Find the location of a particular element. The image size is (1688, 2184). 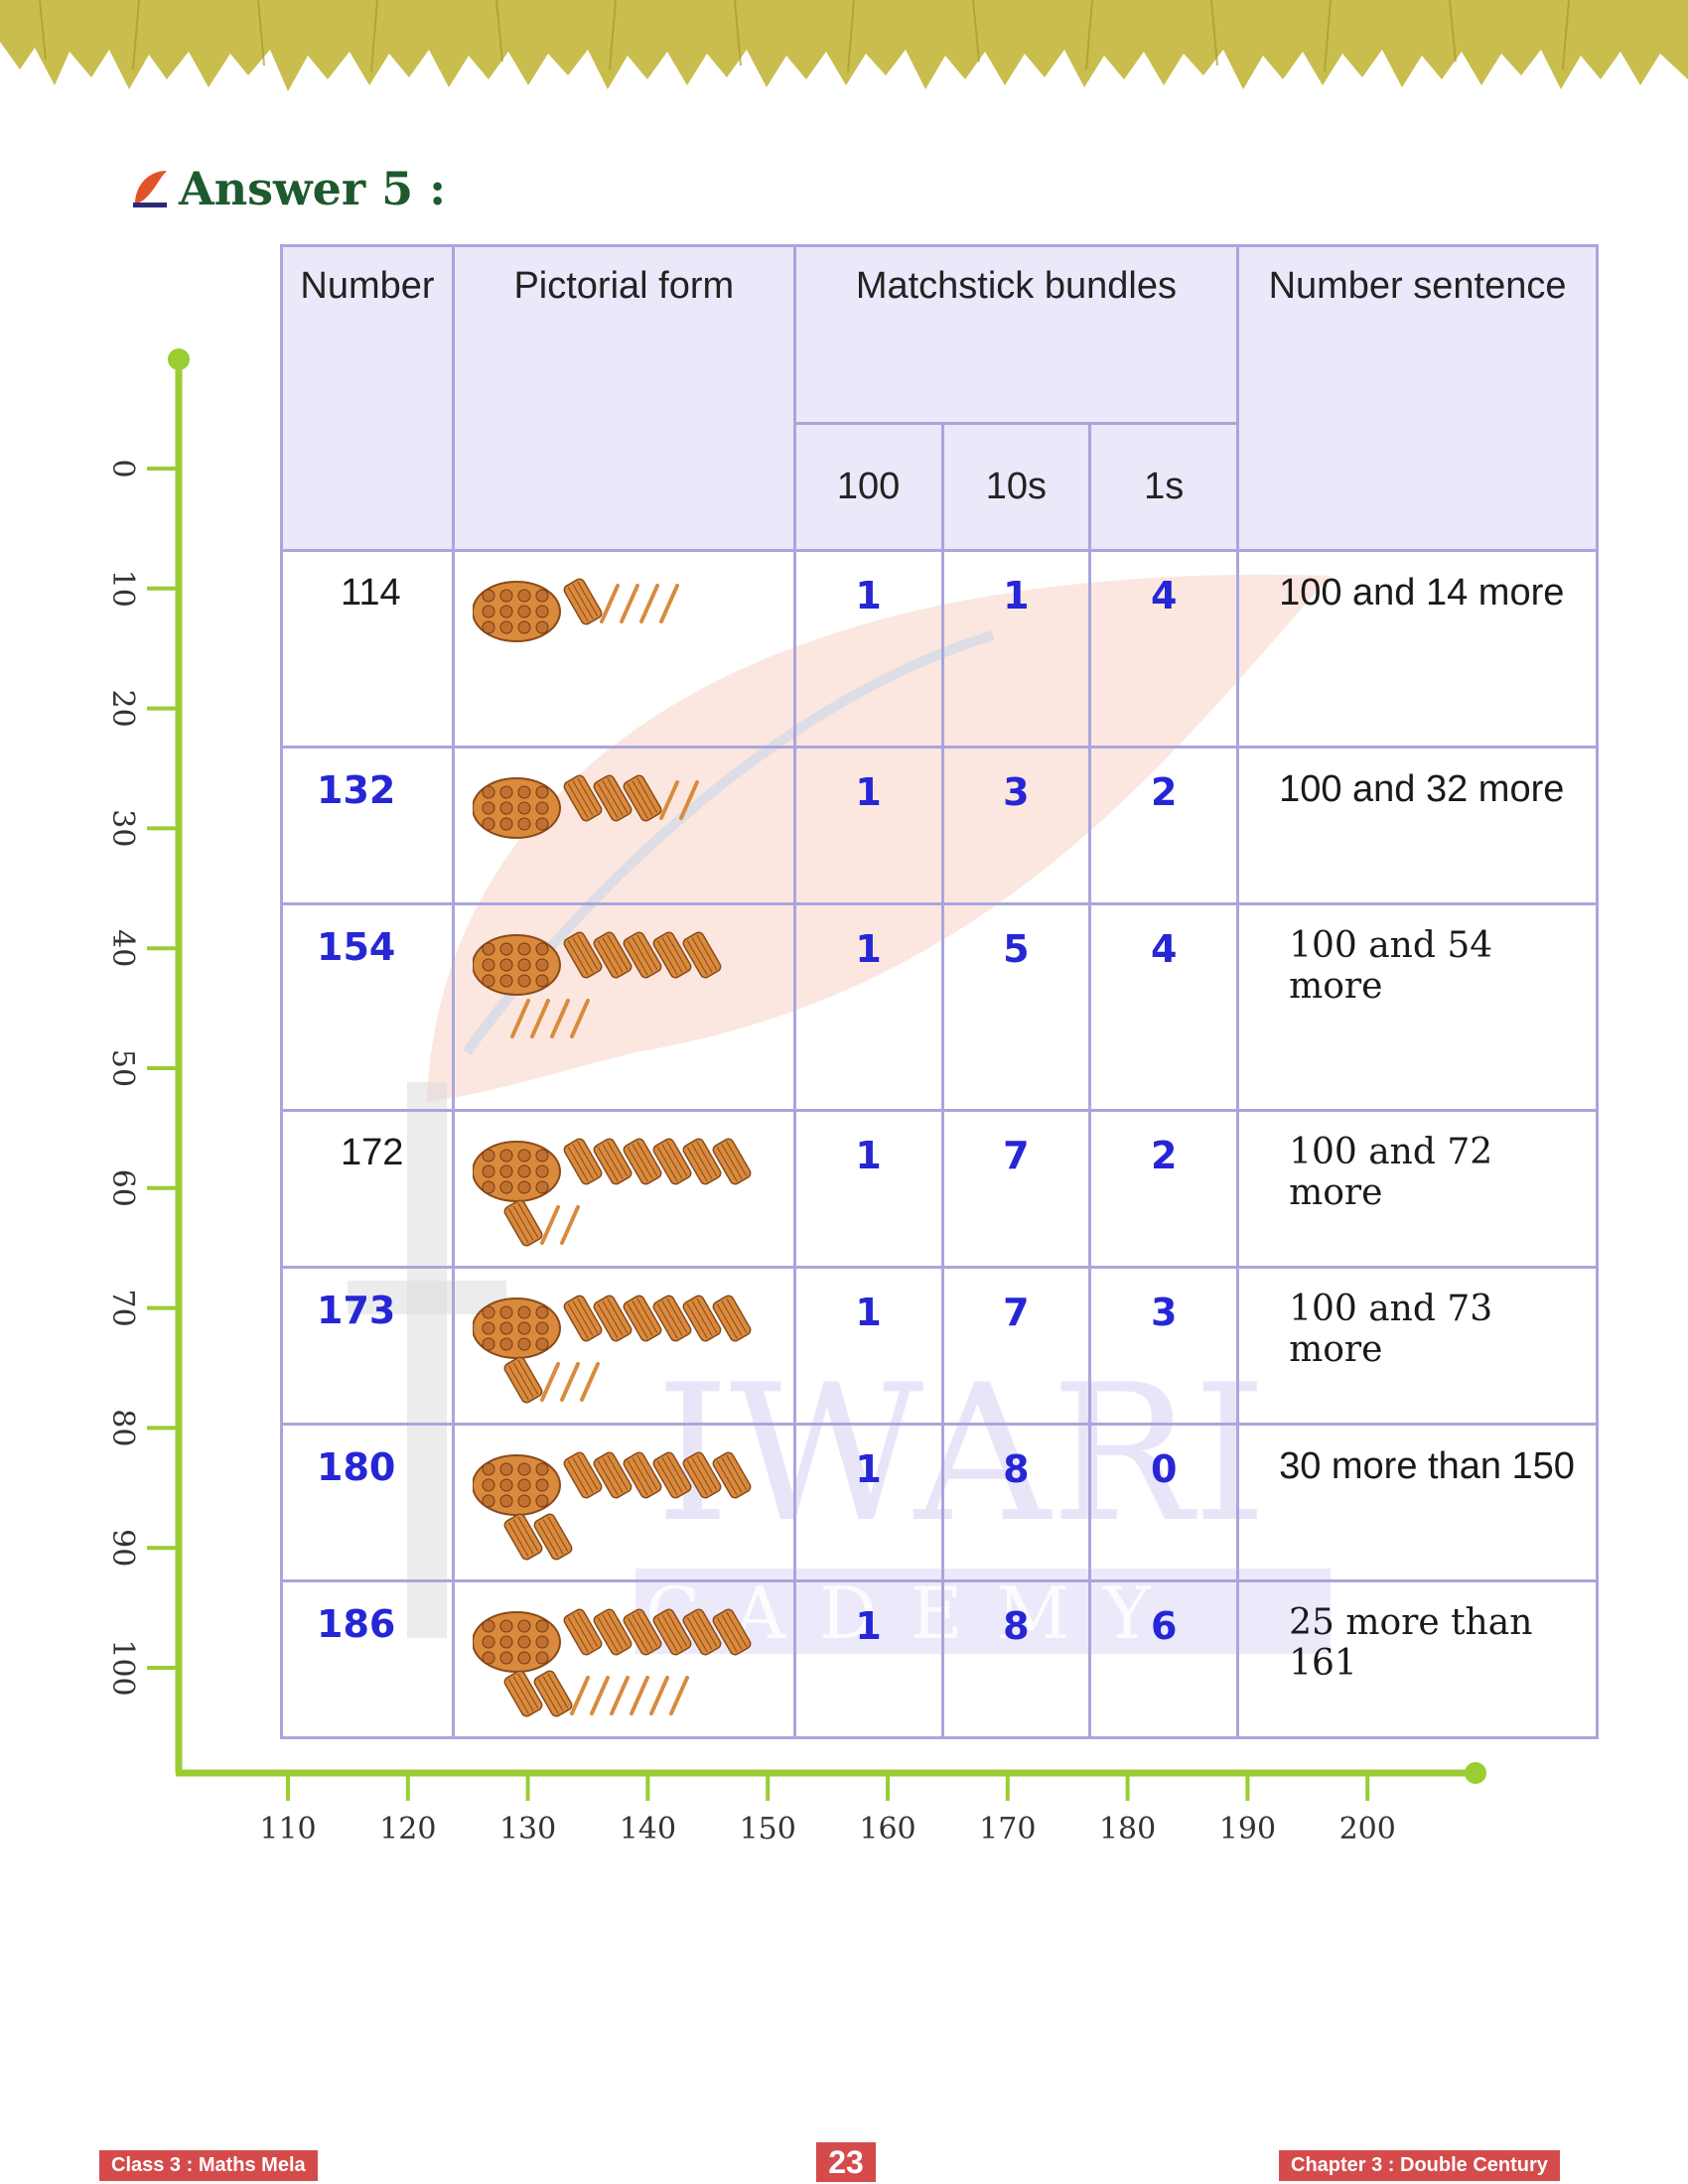

horizontal-tick-label: 190 is located at coordinates (1247, 1829).